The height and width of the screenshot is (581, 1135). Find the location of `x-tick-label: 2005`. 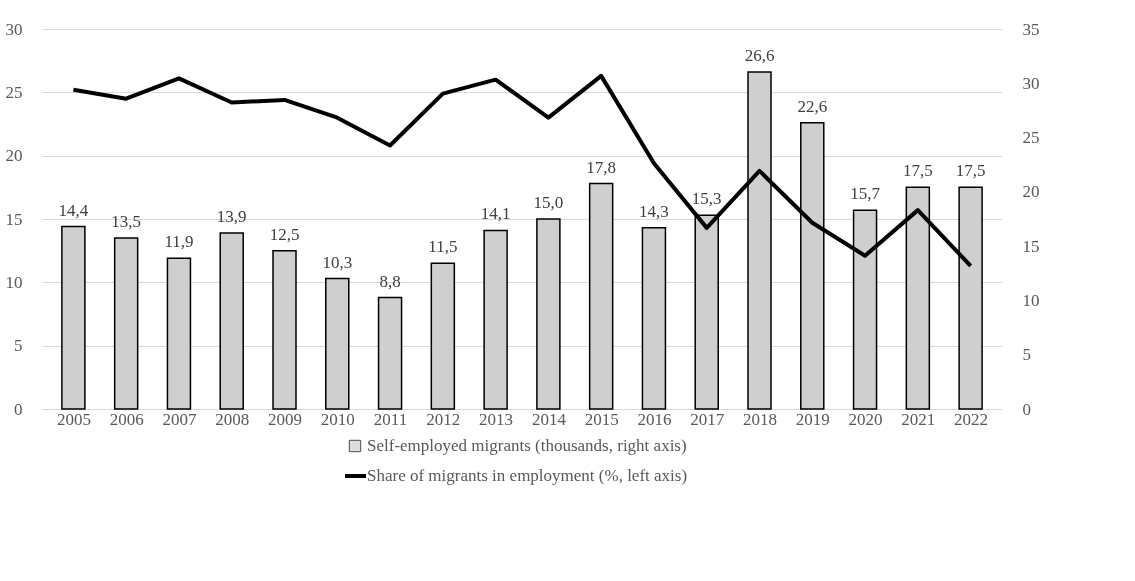

x-tick-label: 2005 is located at coordinates (73, 419).